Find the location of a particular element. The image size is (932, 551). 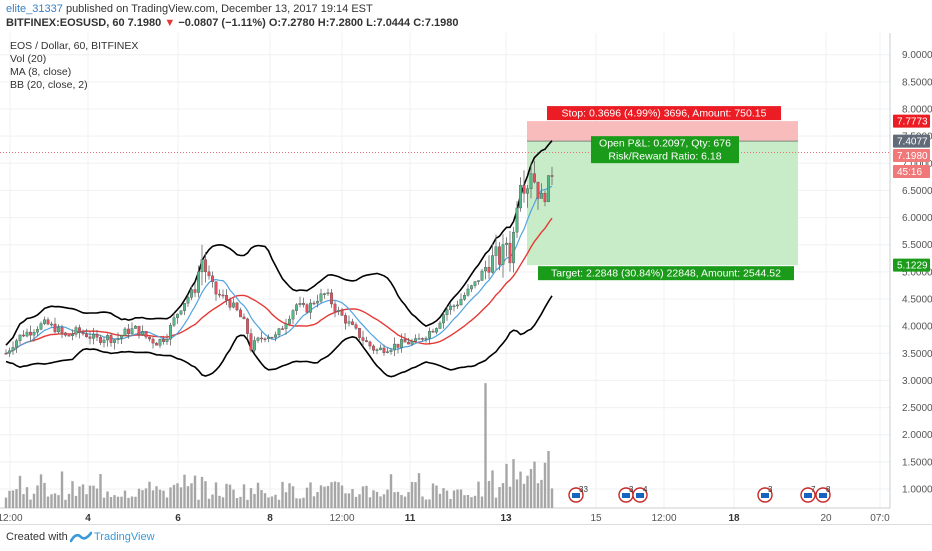

y-tick-label: 2.0000 is located at coordinates (917, 435).